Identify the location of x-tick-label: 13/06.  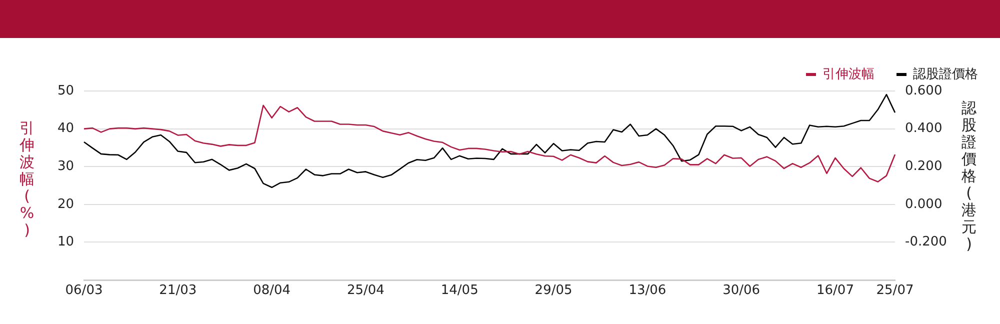
(647, 290).